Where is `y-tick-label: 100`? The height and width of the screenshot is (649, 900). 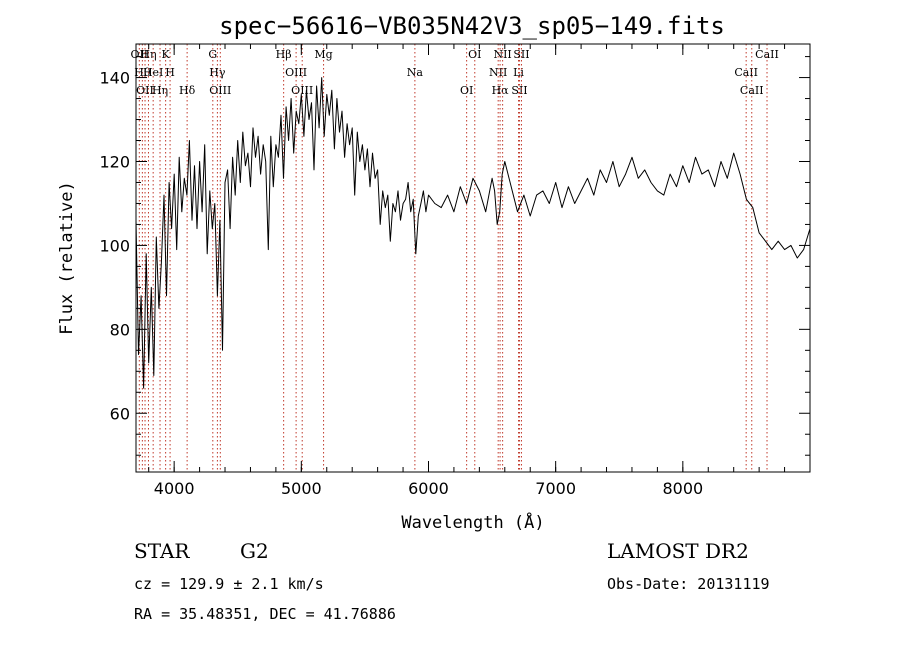
y-tick-label: 100 is located at coordinates (114, 245).